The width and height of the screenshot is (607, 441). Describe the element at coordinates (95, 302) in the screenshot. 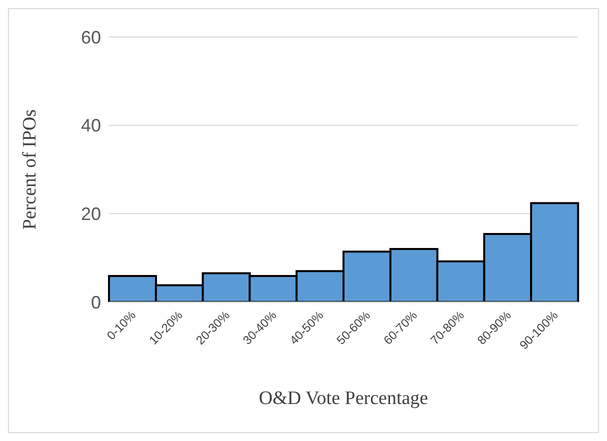

I see `y-tick-label: 0` at that location.